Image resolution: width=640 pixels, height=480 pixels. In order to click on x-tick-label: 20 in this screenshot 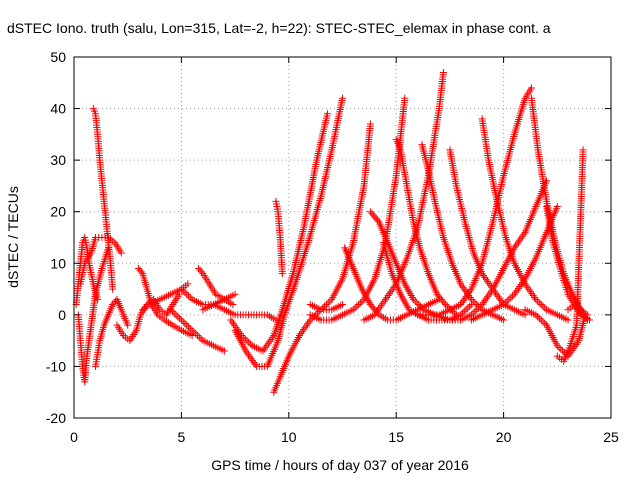, I will do `click(504, 437)`.